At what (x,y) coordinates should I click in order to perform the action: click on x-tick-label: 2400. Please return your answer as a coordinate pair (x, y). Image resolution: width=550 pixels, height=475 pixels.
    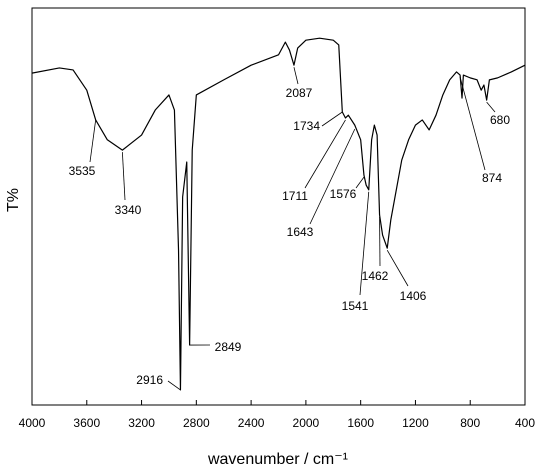
    Looking at the image, I should click on (251, 423).